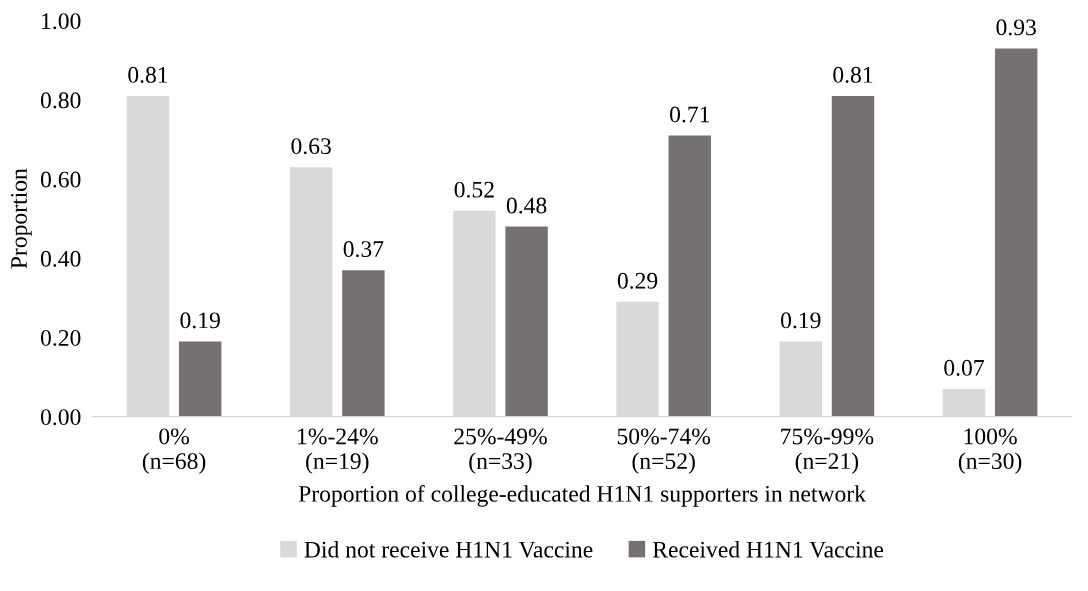 This screenshot has width=1088, height=591. What do you see at coordinates (1016, 27) in the screenshot?
I see `data-label: 0.93` at bounding box center [1016, 27].